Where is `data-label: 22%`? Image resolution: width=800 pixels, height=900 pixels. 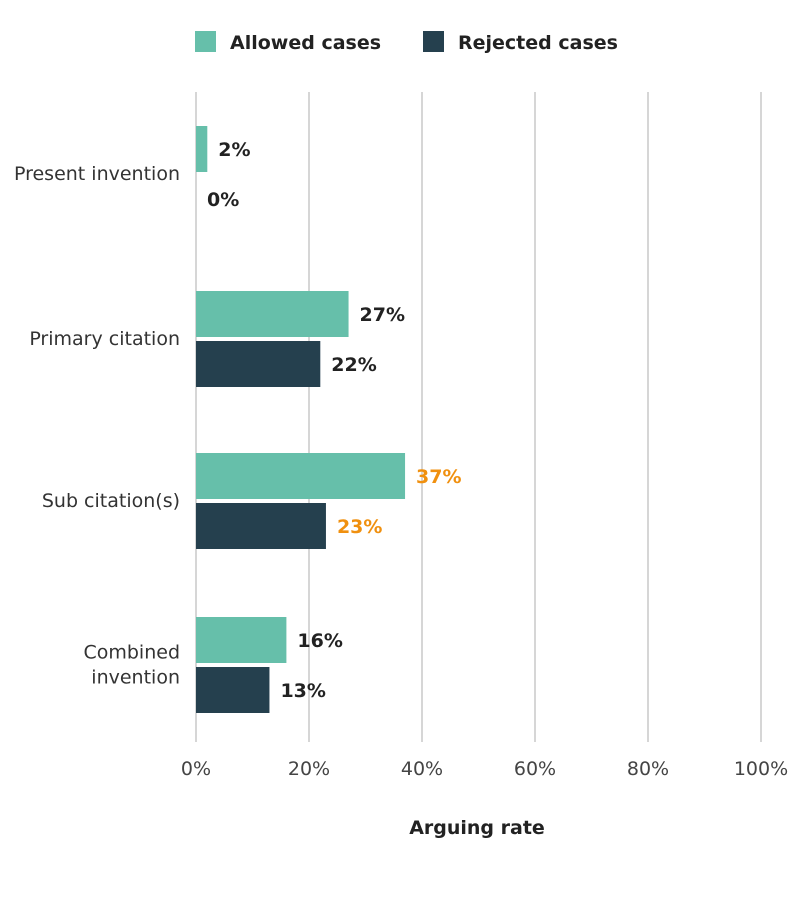
data-label: 22% is located at coordinates (353, 365).